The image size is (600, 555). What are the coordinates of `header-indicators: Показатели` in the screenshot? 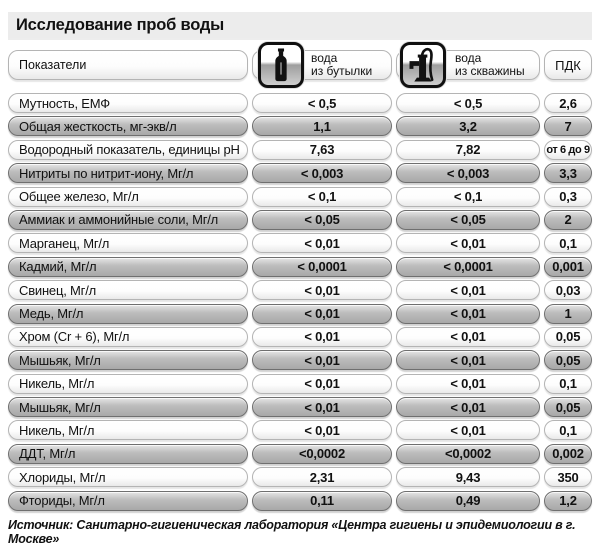 It's located at (128, 65).